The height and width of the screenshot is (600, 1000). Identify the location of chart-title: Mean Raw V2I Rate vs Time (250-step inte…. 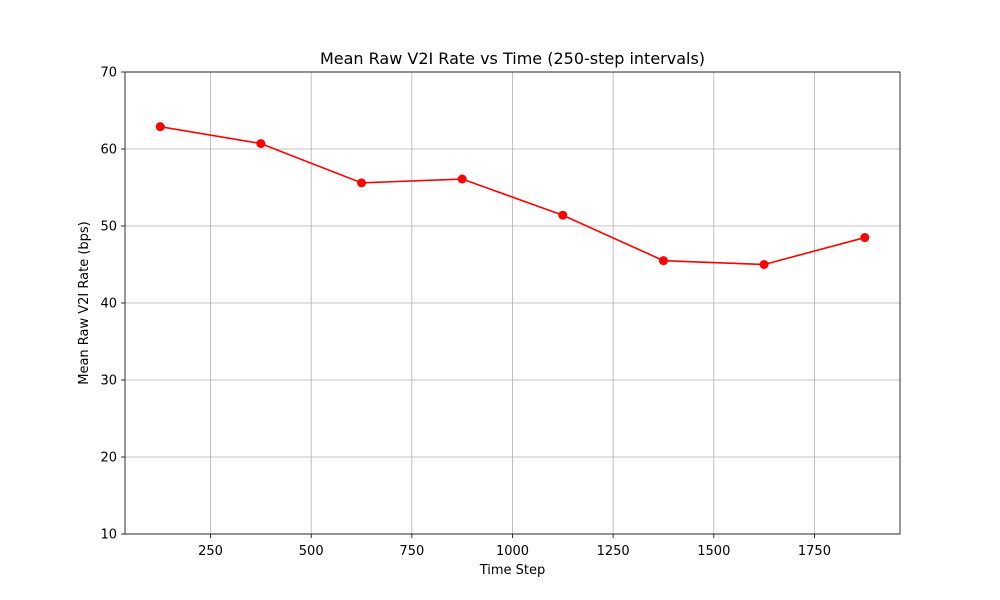
(512, 58).